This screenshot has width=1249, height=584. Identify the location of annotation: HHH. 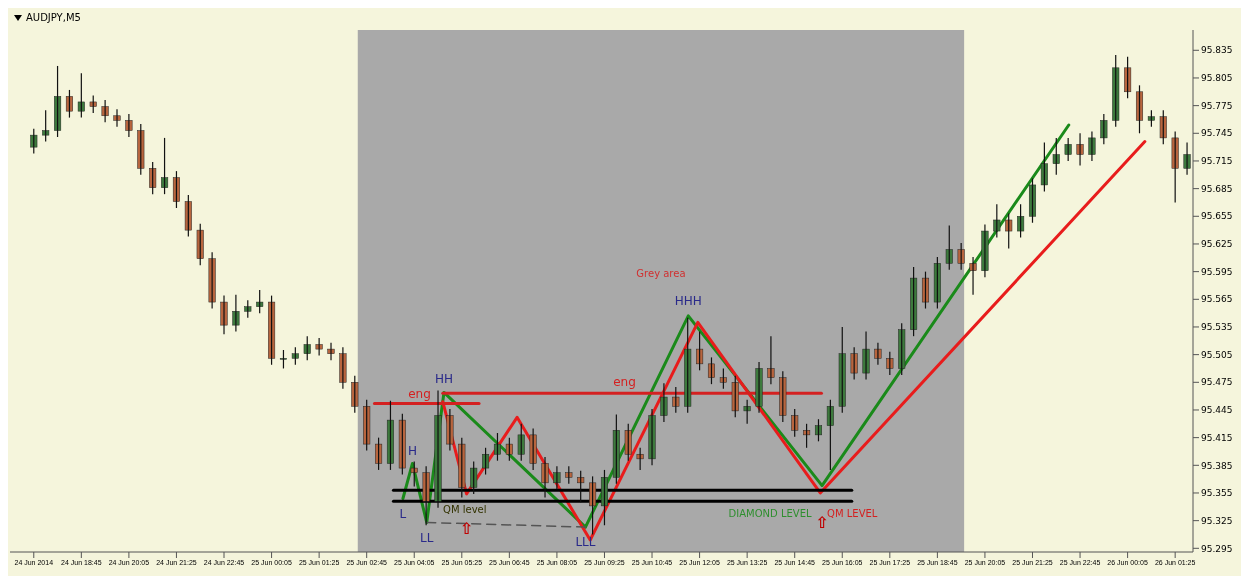
(688, 301).